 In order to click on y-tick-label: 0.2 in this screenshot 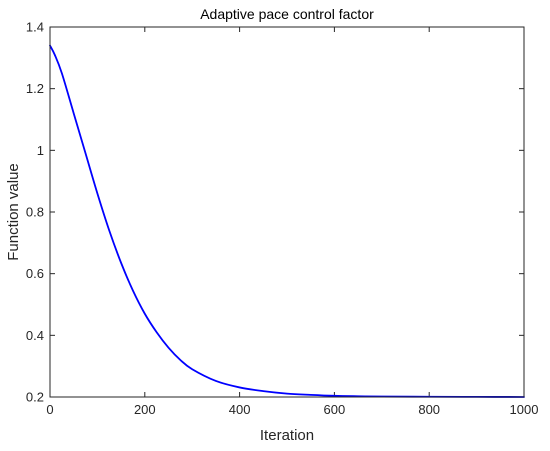, I will do `click(35, 397)`.